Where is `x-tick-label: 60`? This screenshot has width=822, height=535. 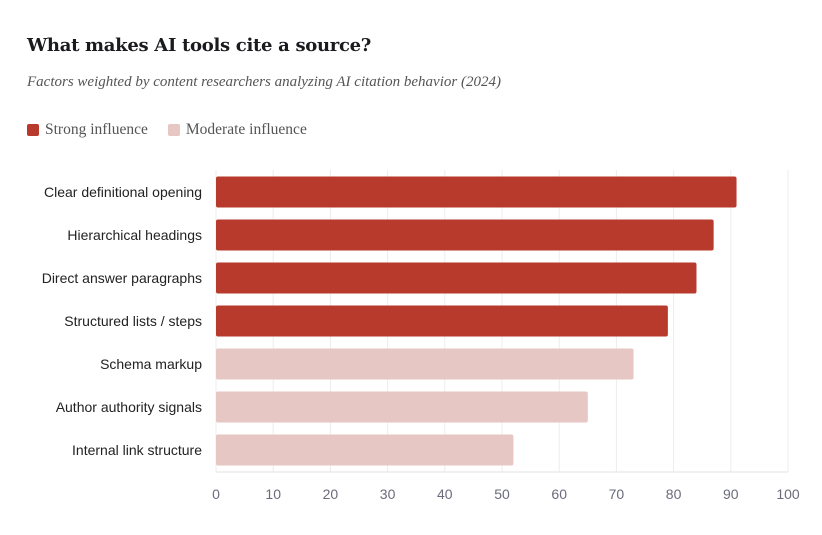 x-tick-label: 60 is located at coordinates (559, 494).